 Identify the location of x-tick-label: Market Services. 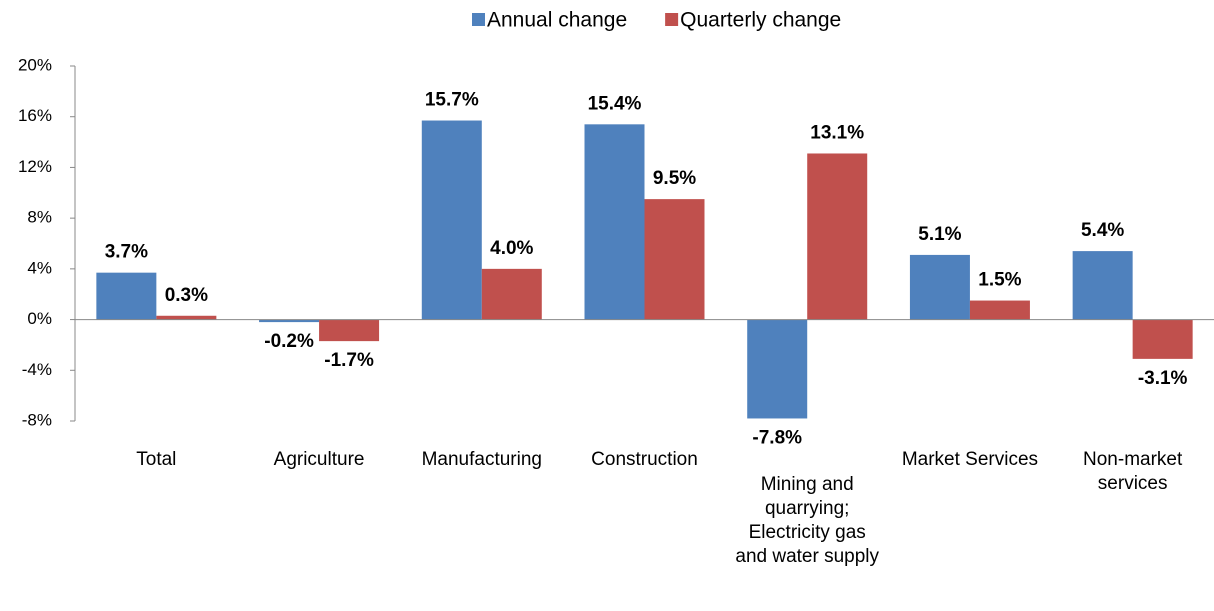
(970, 459).